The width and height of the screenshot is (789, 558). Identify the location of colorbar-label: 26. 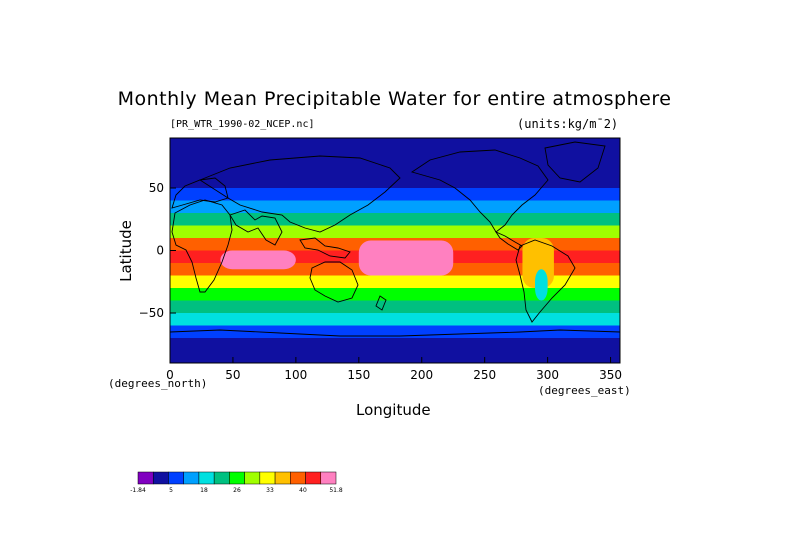
(237, 490).